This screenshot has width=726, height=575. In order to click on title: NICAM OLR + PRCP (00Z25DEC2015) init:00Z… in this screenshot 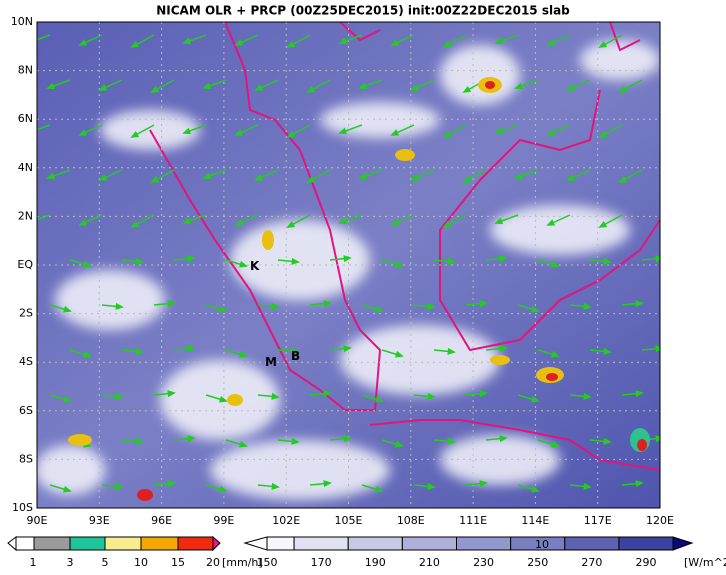, I will do `click(363, 11)`.